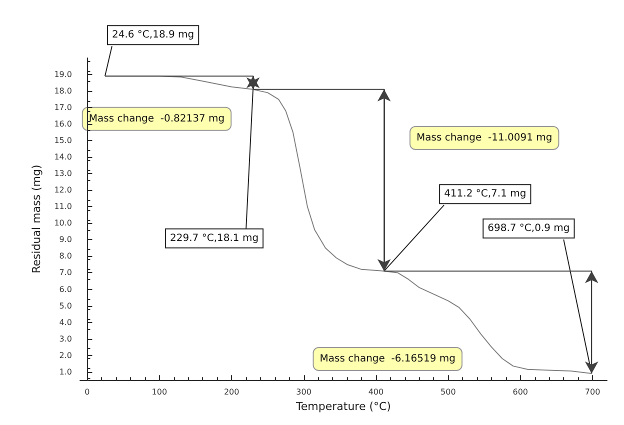 The image size is (624, 425). Describe the element at coordinates (65, 322) in the screenshot. I see `y-tick-label: 4.0` at that location.